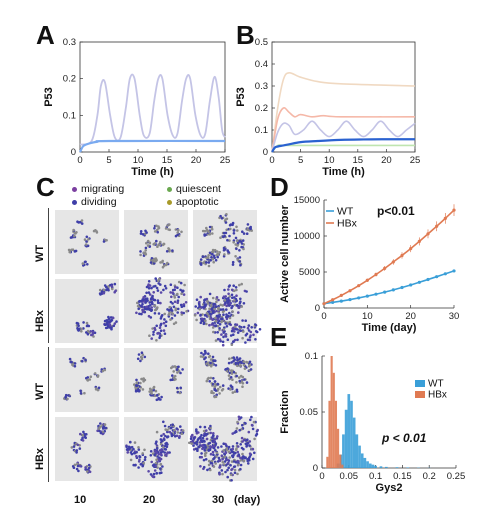 This screenshot has width=479, height=522. I want to click on y-tick-label: 10000, so click(307, 236).